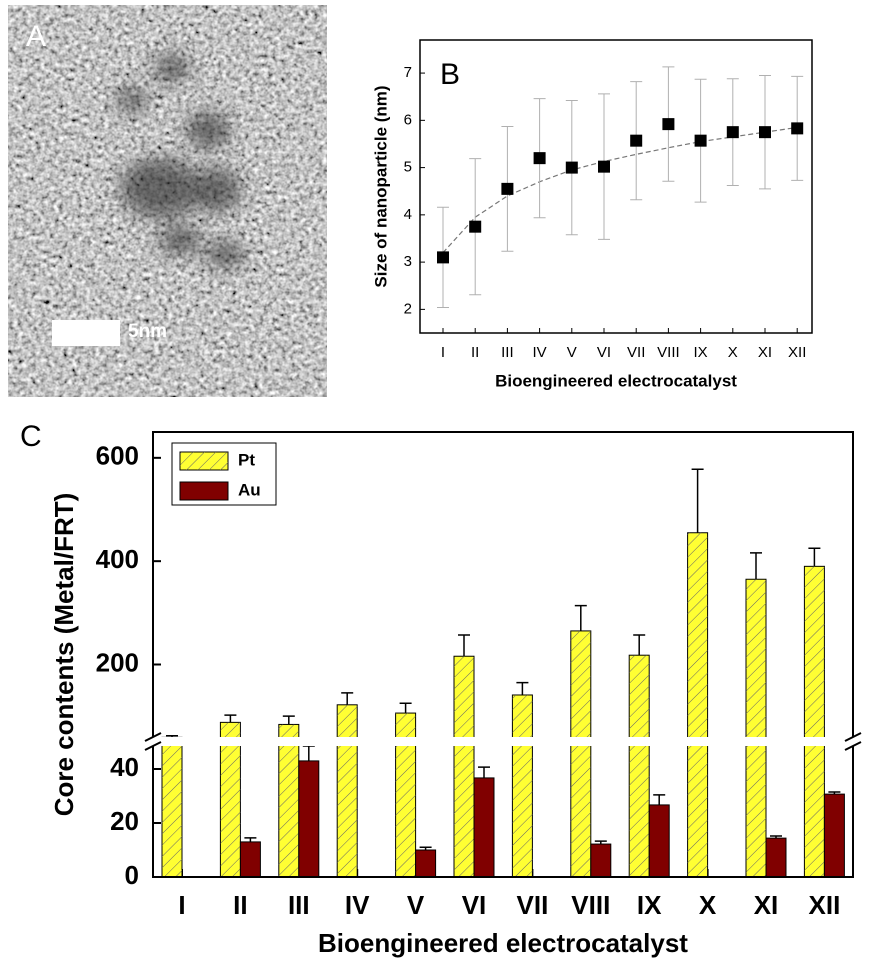 The height and width of the screenshot is (980, 894). I want to click on y-tick-label: 0, so click(132, 875).